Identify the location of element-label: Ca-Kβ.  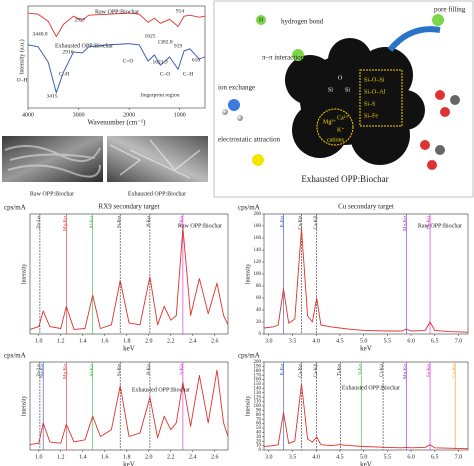
(316, 223).